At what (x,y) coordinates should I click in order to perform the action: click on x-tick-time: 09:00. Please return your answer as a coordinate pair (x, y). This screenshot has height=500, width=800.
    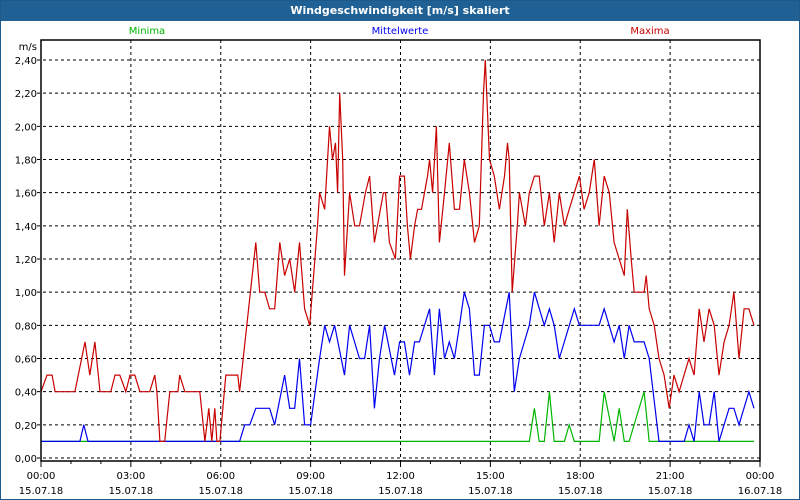
    Looking at the image, I should click on (310, 476).